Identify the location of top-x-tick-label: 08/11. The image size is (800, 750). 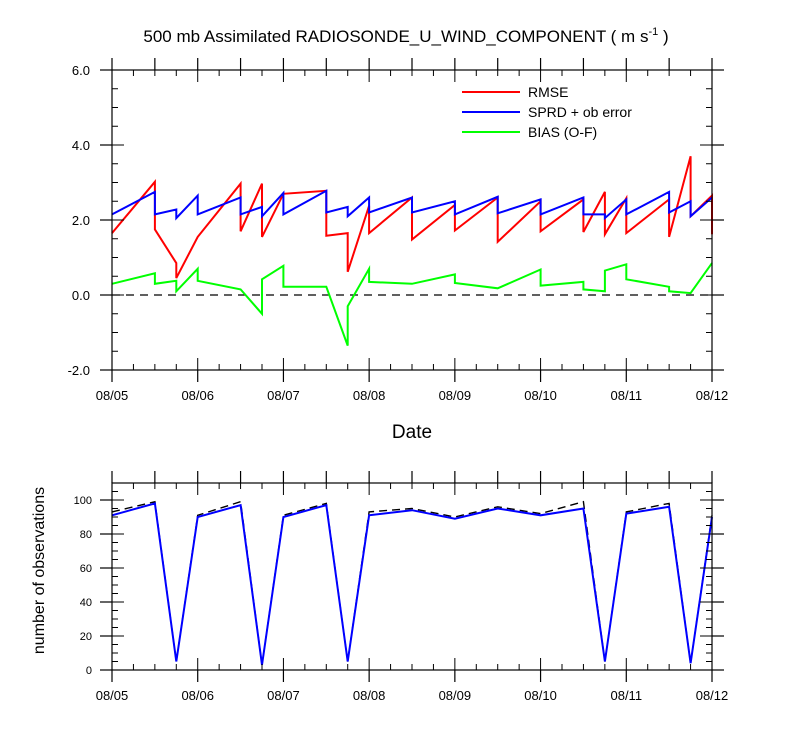
(626, 395).